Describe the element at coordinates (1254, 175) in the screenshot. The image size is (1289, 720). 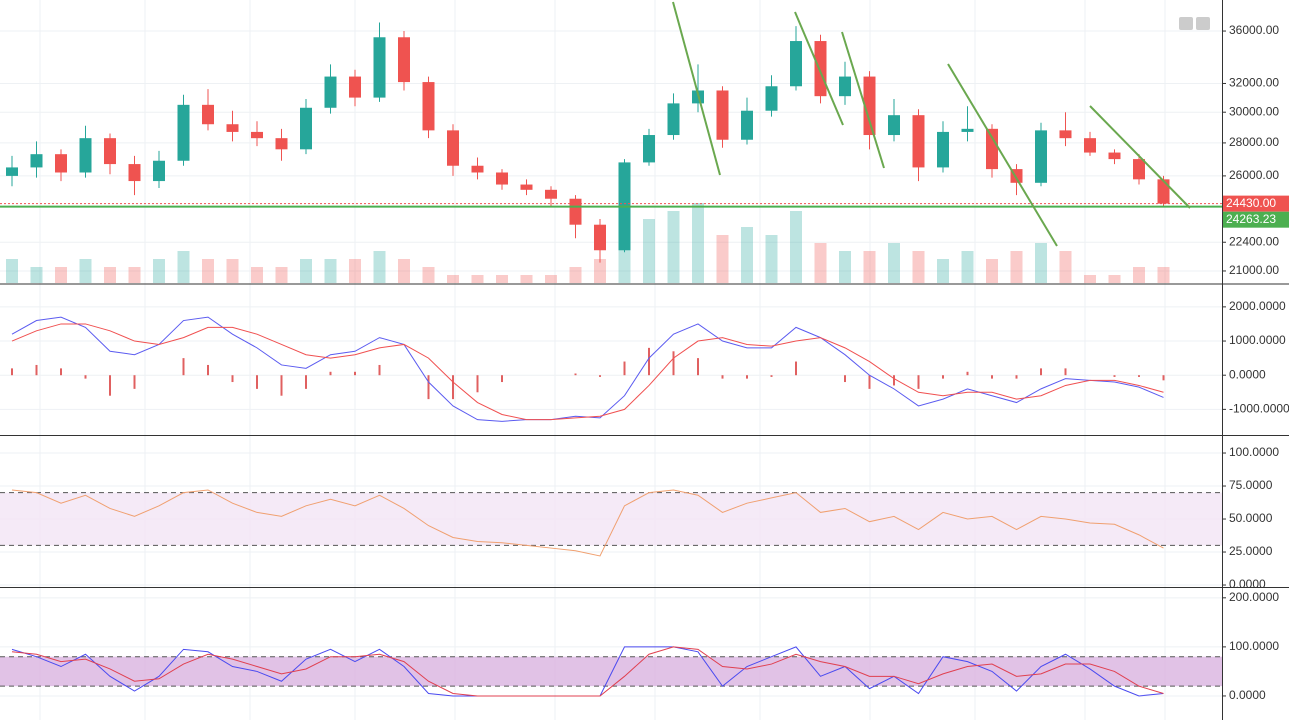
I see `y-tick-label: 26000.00` at that location.